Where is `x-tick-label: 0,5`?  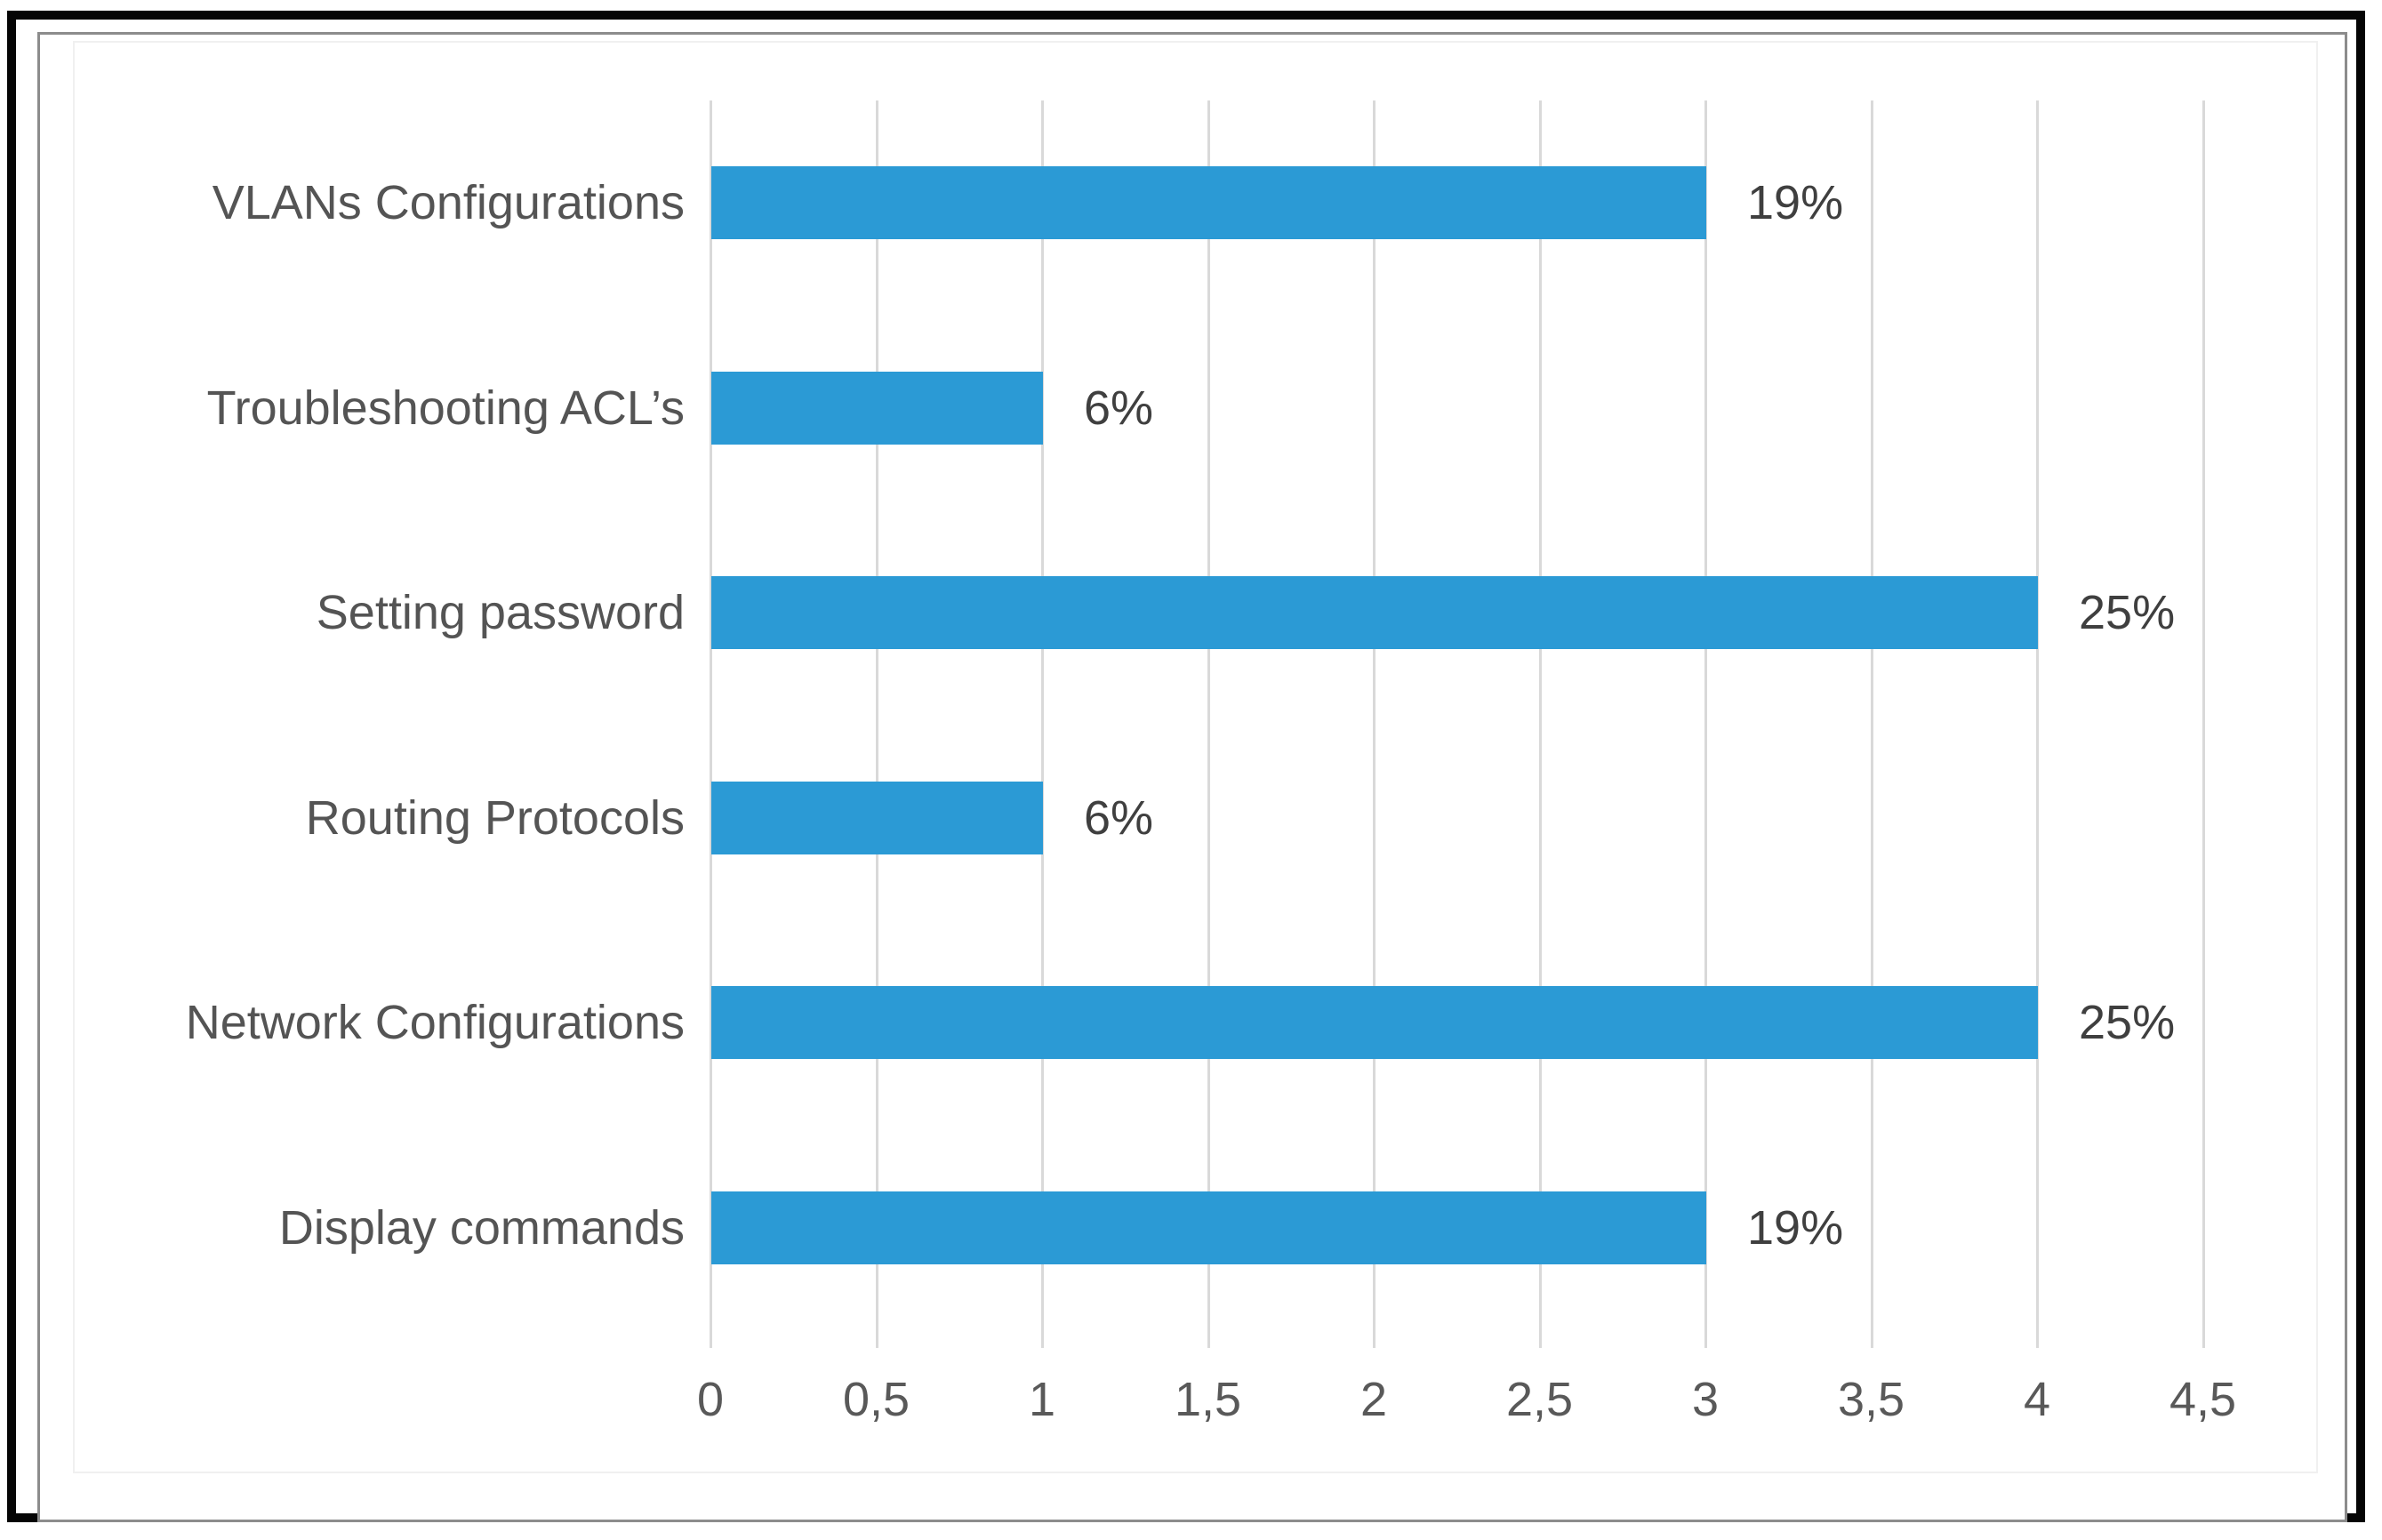 x-tick-label: 0,5 is located at coordinates (876, 1399).